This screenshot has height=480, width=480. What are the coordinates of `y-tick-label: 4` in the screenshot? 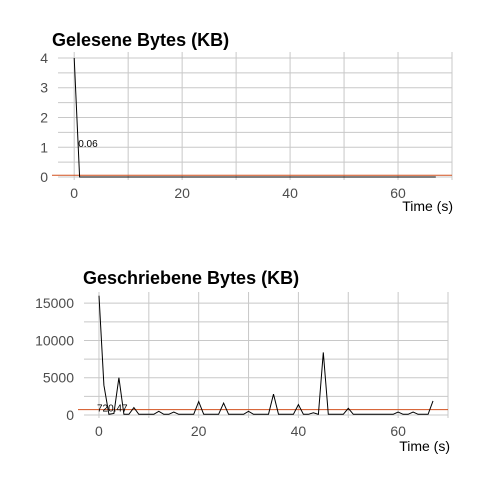 It's located at (44, 58).